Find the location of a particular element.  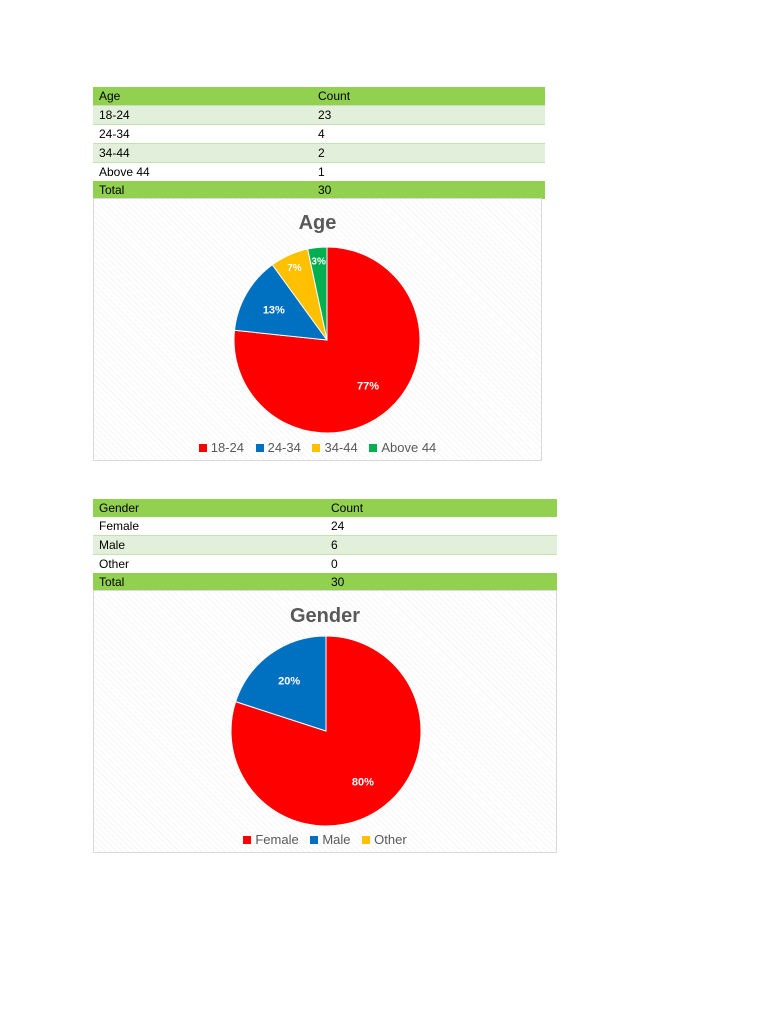

data-label: 80% is located at coordinates (363, 783).